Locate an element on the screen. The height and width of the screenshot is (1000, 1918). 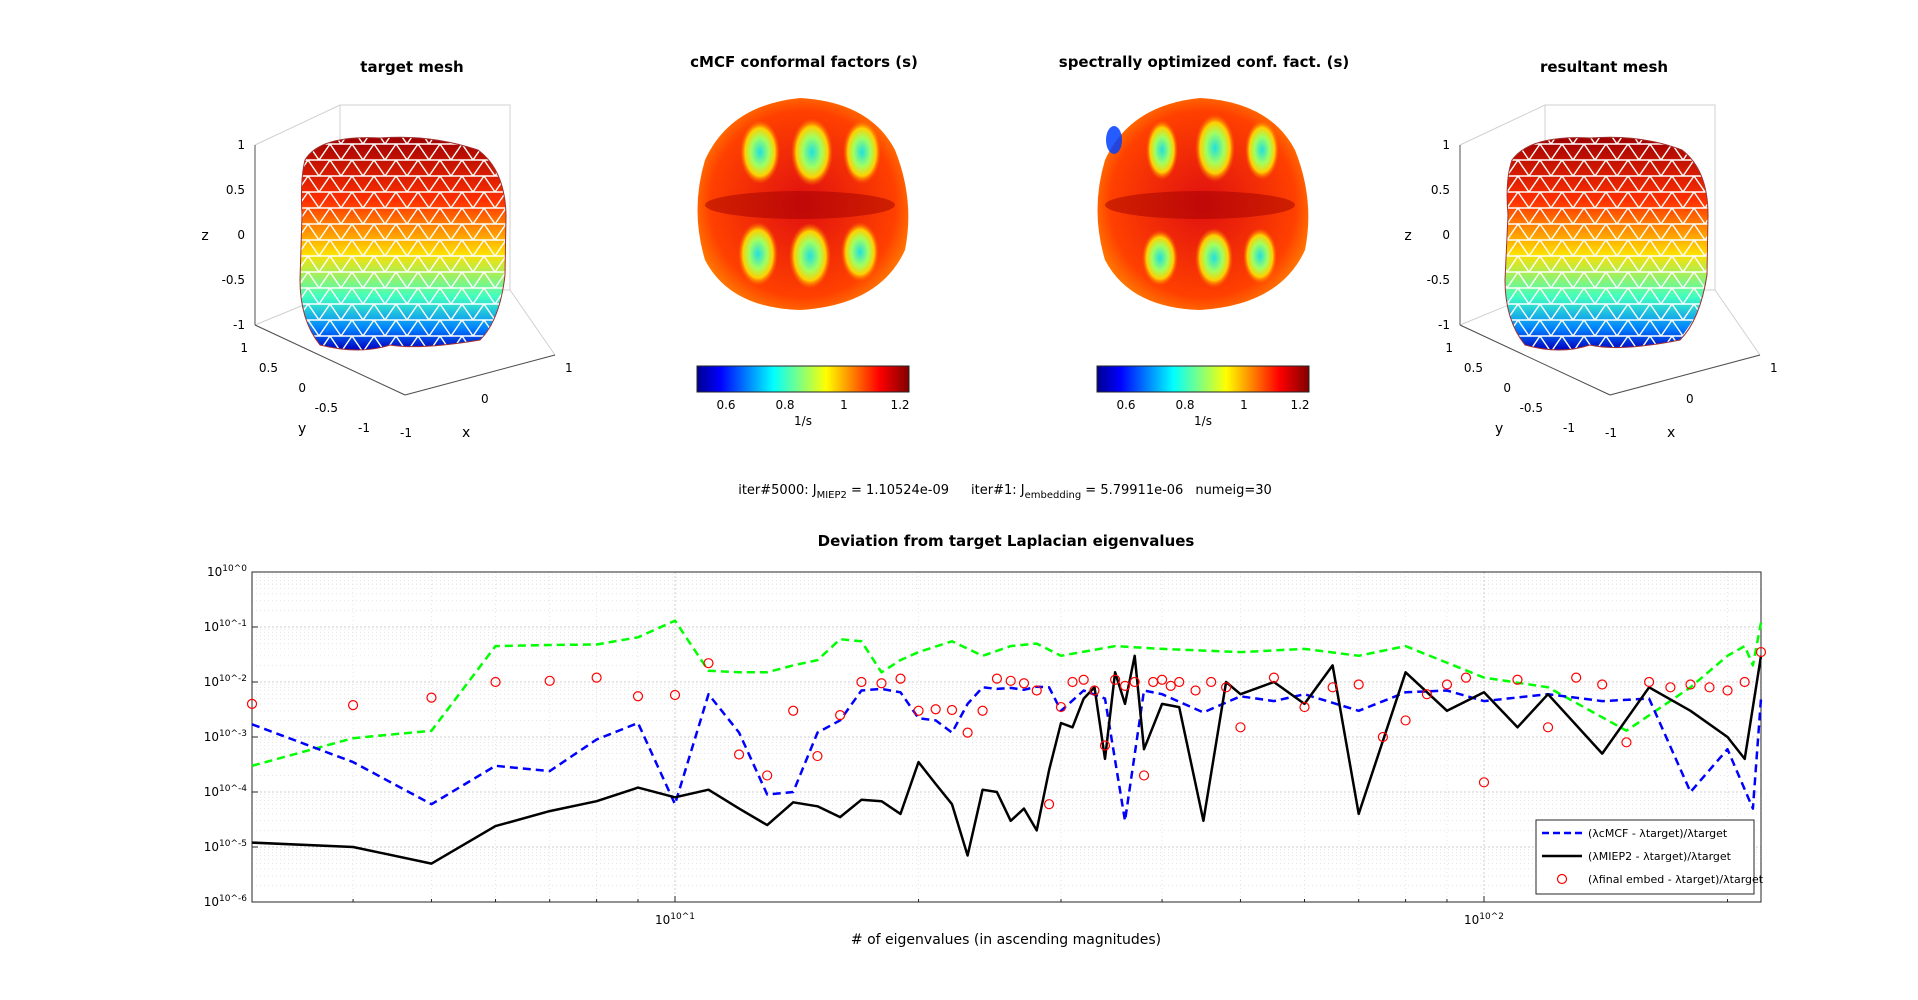
target-mesh-ytick: -1 is located at coordinates (364, 428).